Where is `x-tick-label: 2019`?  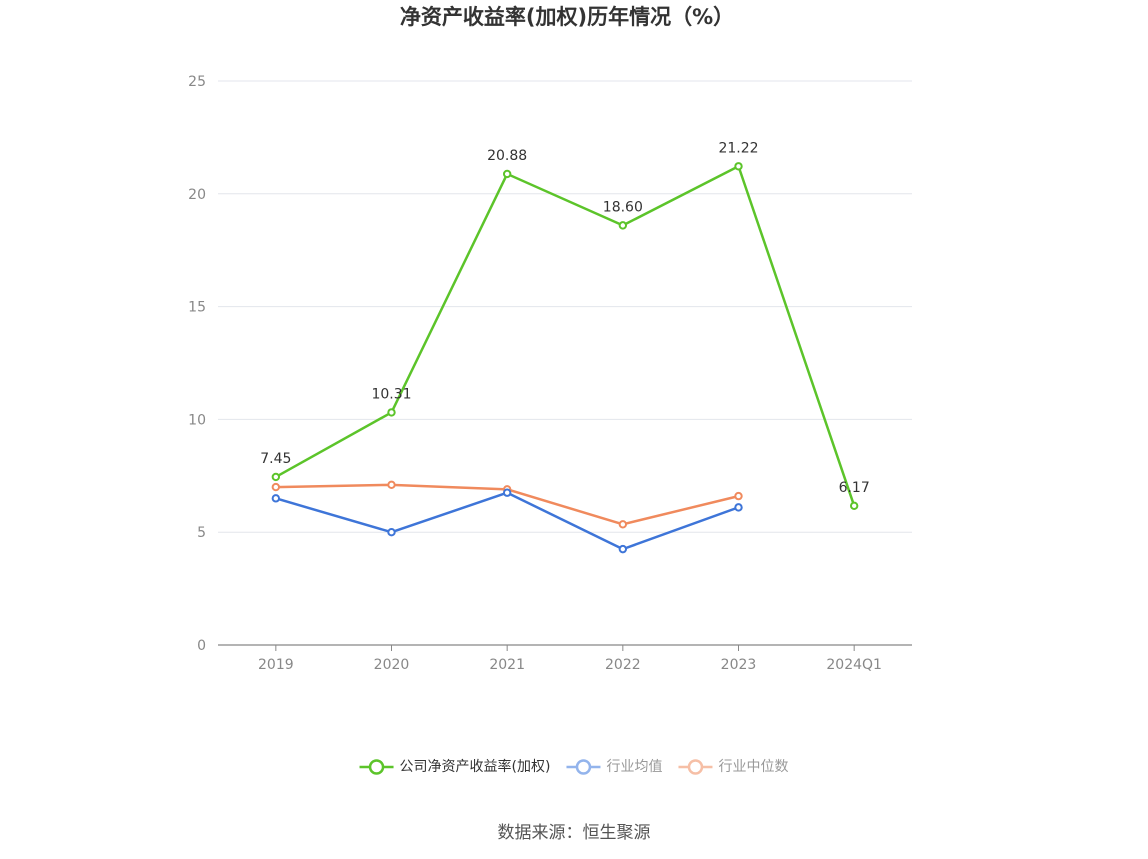 x-tick-label: 2019 is located at coordinates (276, 665).